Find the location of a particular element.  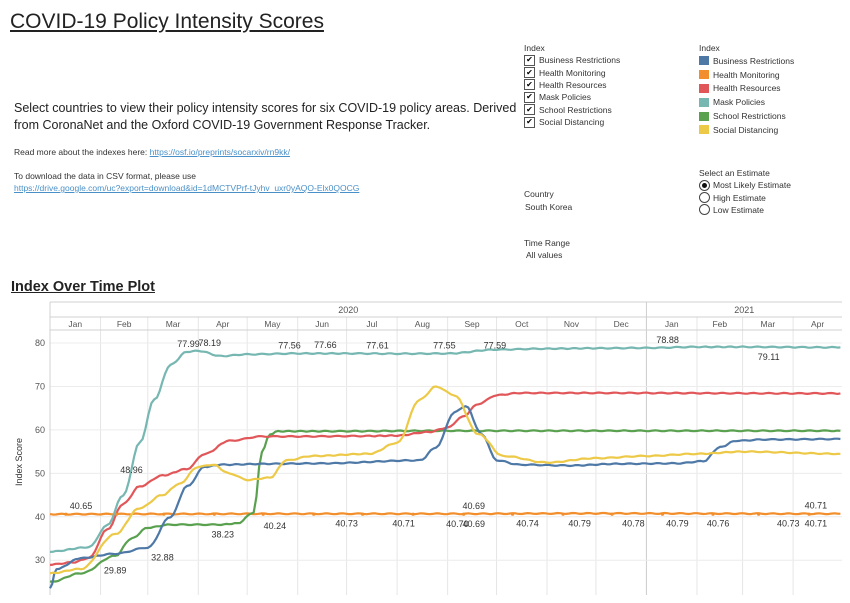

read-more-link: https://osf.io/preprints/socarxiv/rn9kk/ is located at coordinates (219, 152).